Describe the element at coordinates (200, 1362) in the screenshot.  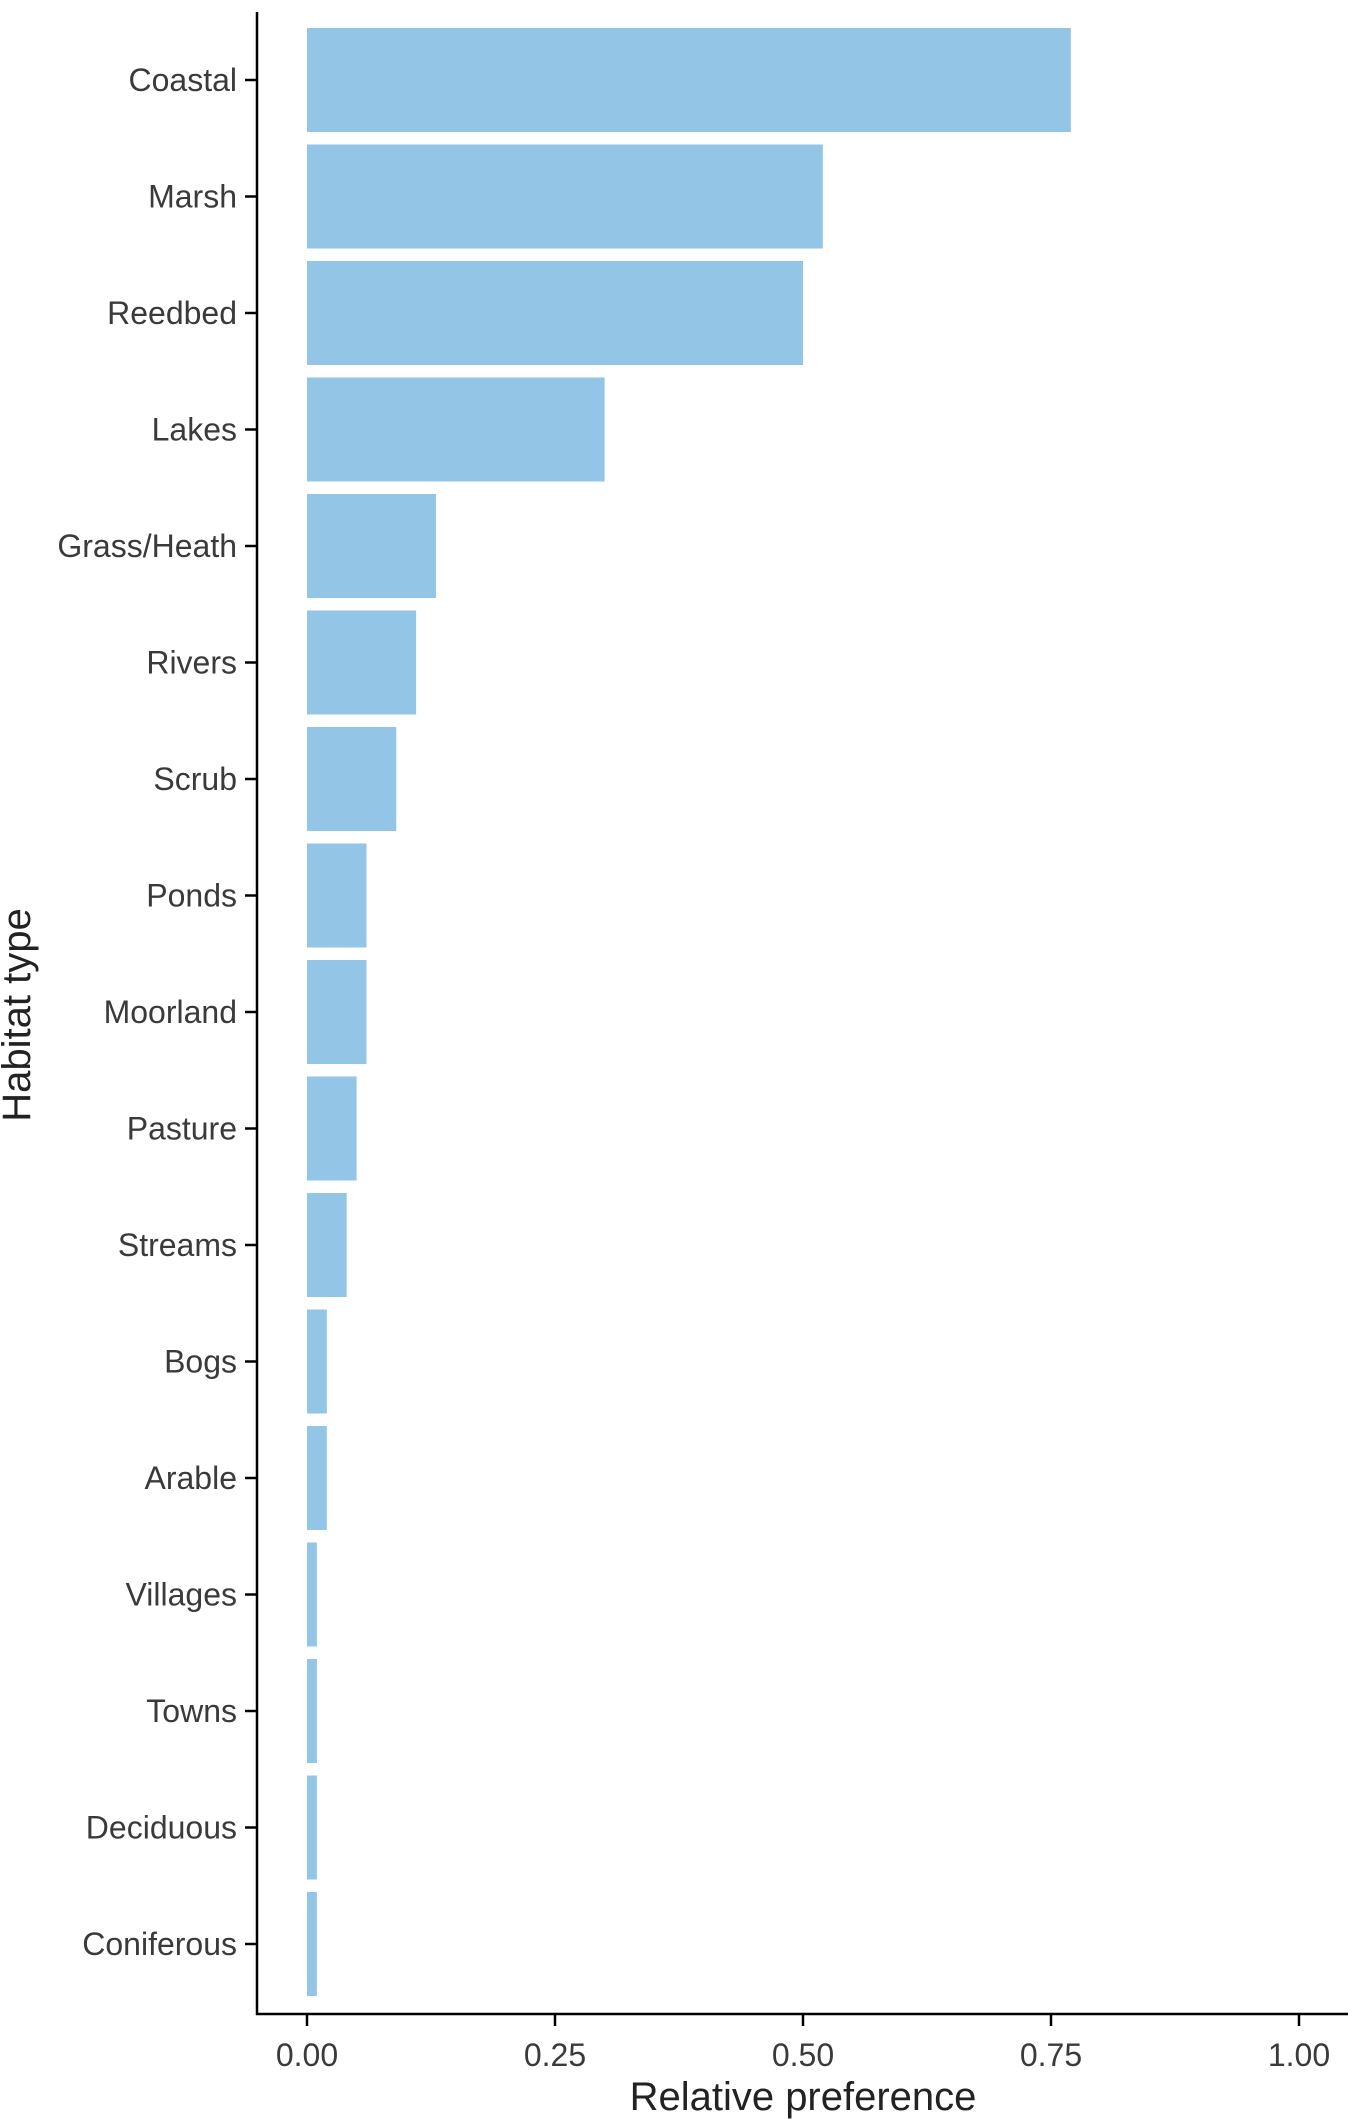
I see `y-tick-label: Bogs` at that location.